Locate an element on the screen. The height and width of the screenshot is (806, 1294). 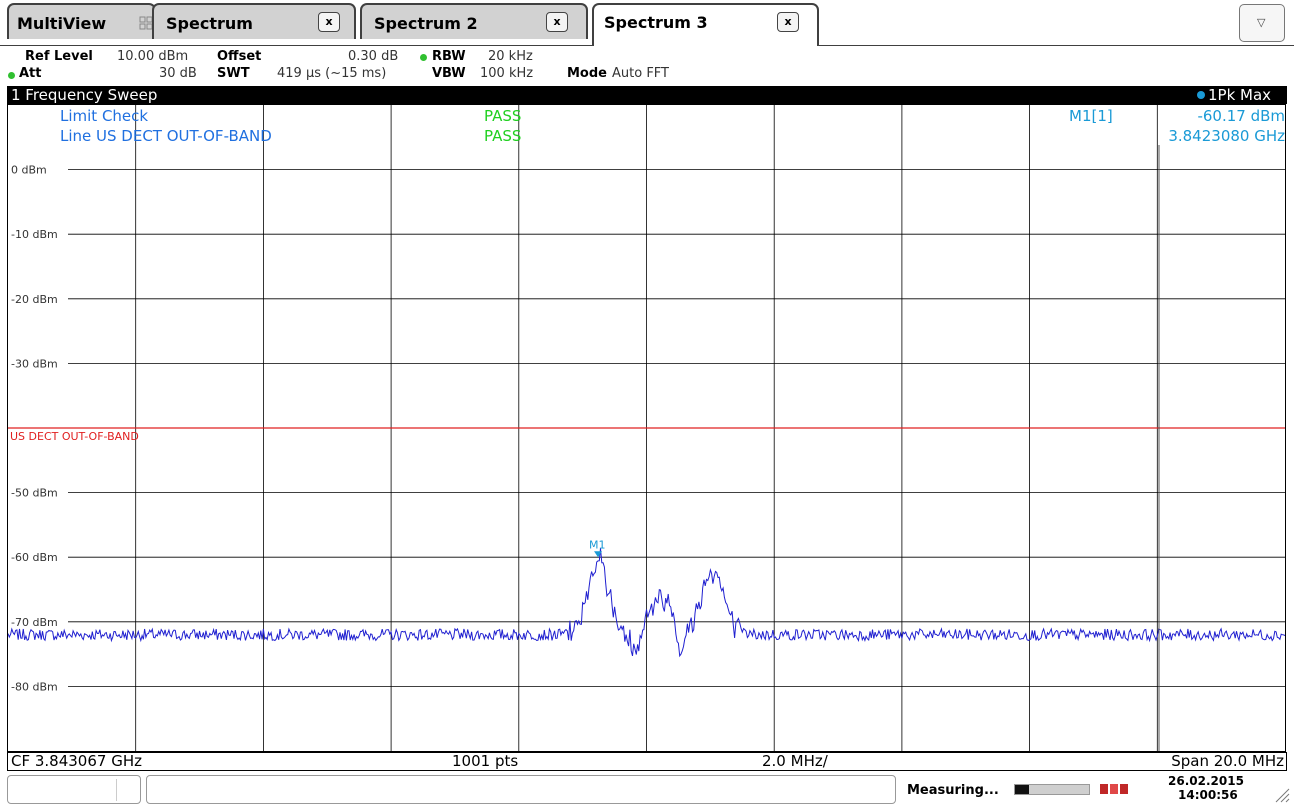
tab-spectrum-3: Spectrum 3 x is located at coordinates (705, 24).